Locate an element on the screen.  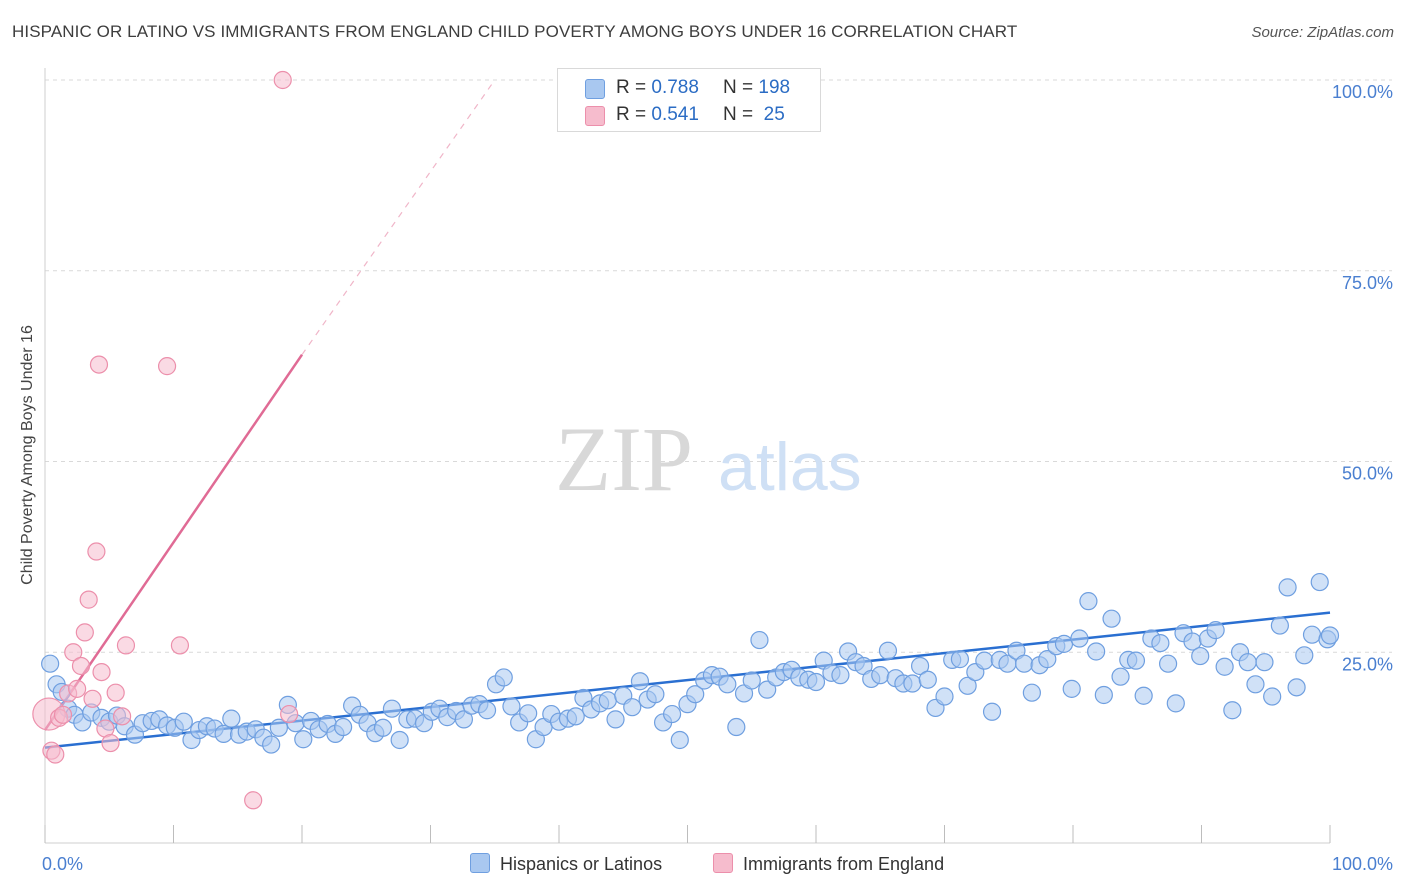
legend-r-hispanics: R = 0.788 is located at coordinates (657, 87).